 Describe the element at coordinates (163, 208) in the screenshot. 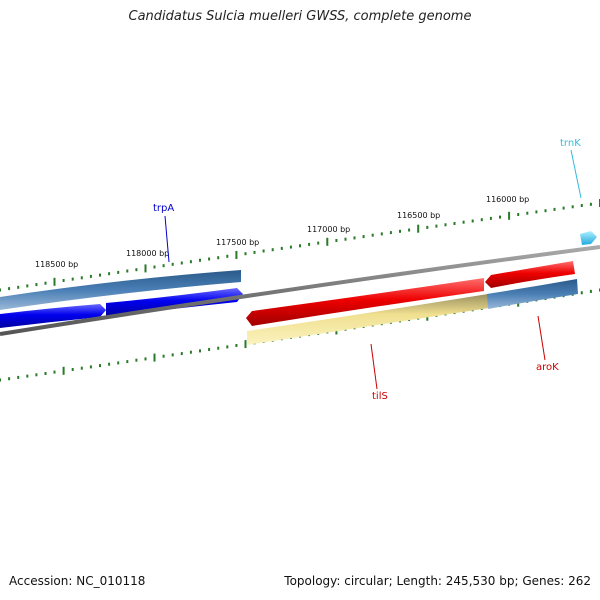

I see `gene-label-trpA: trpA` at that location.